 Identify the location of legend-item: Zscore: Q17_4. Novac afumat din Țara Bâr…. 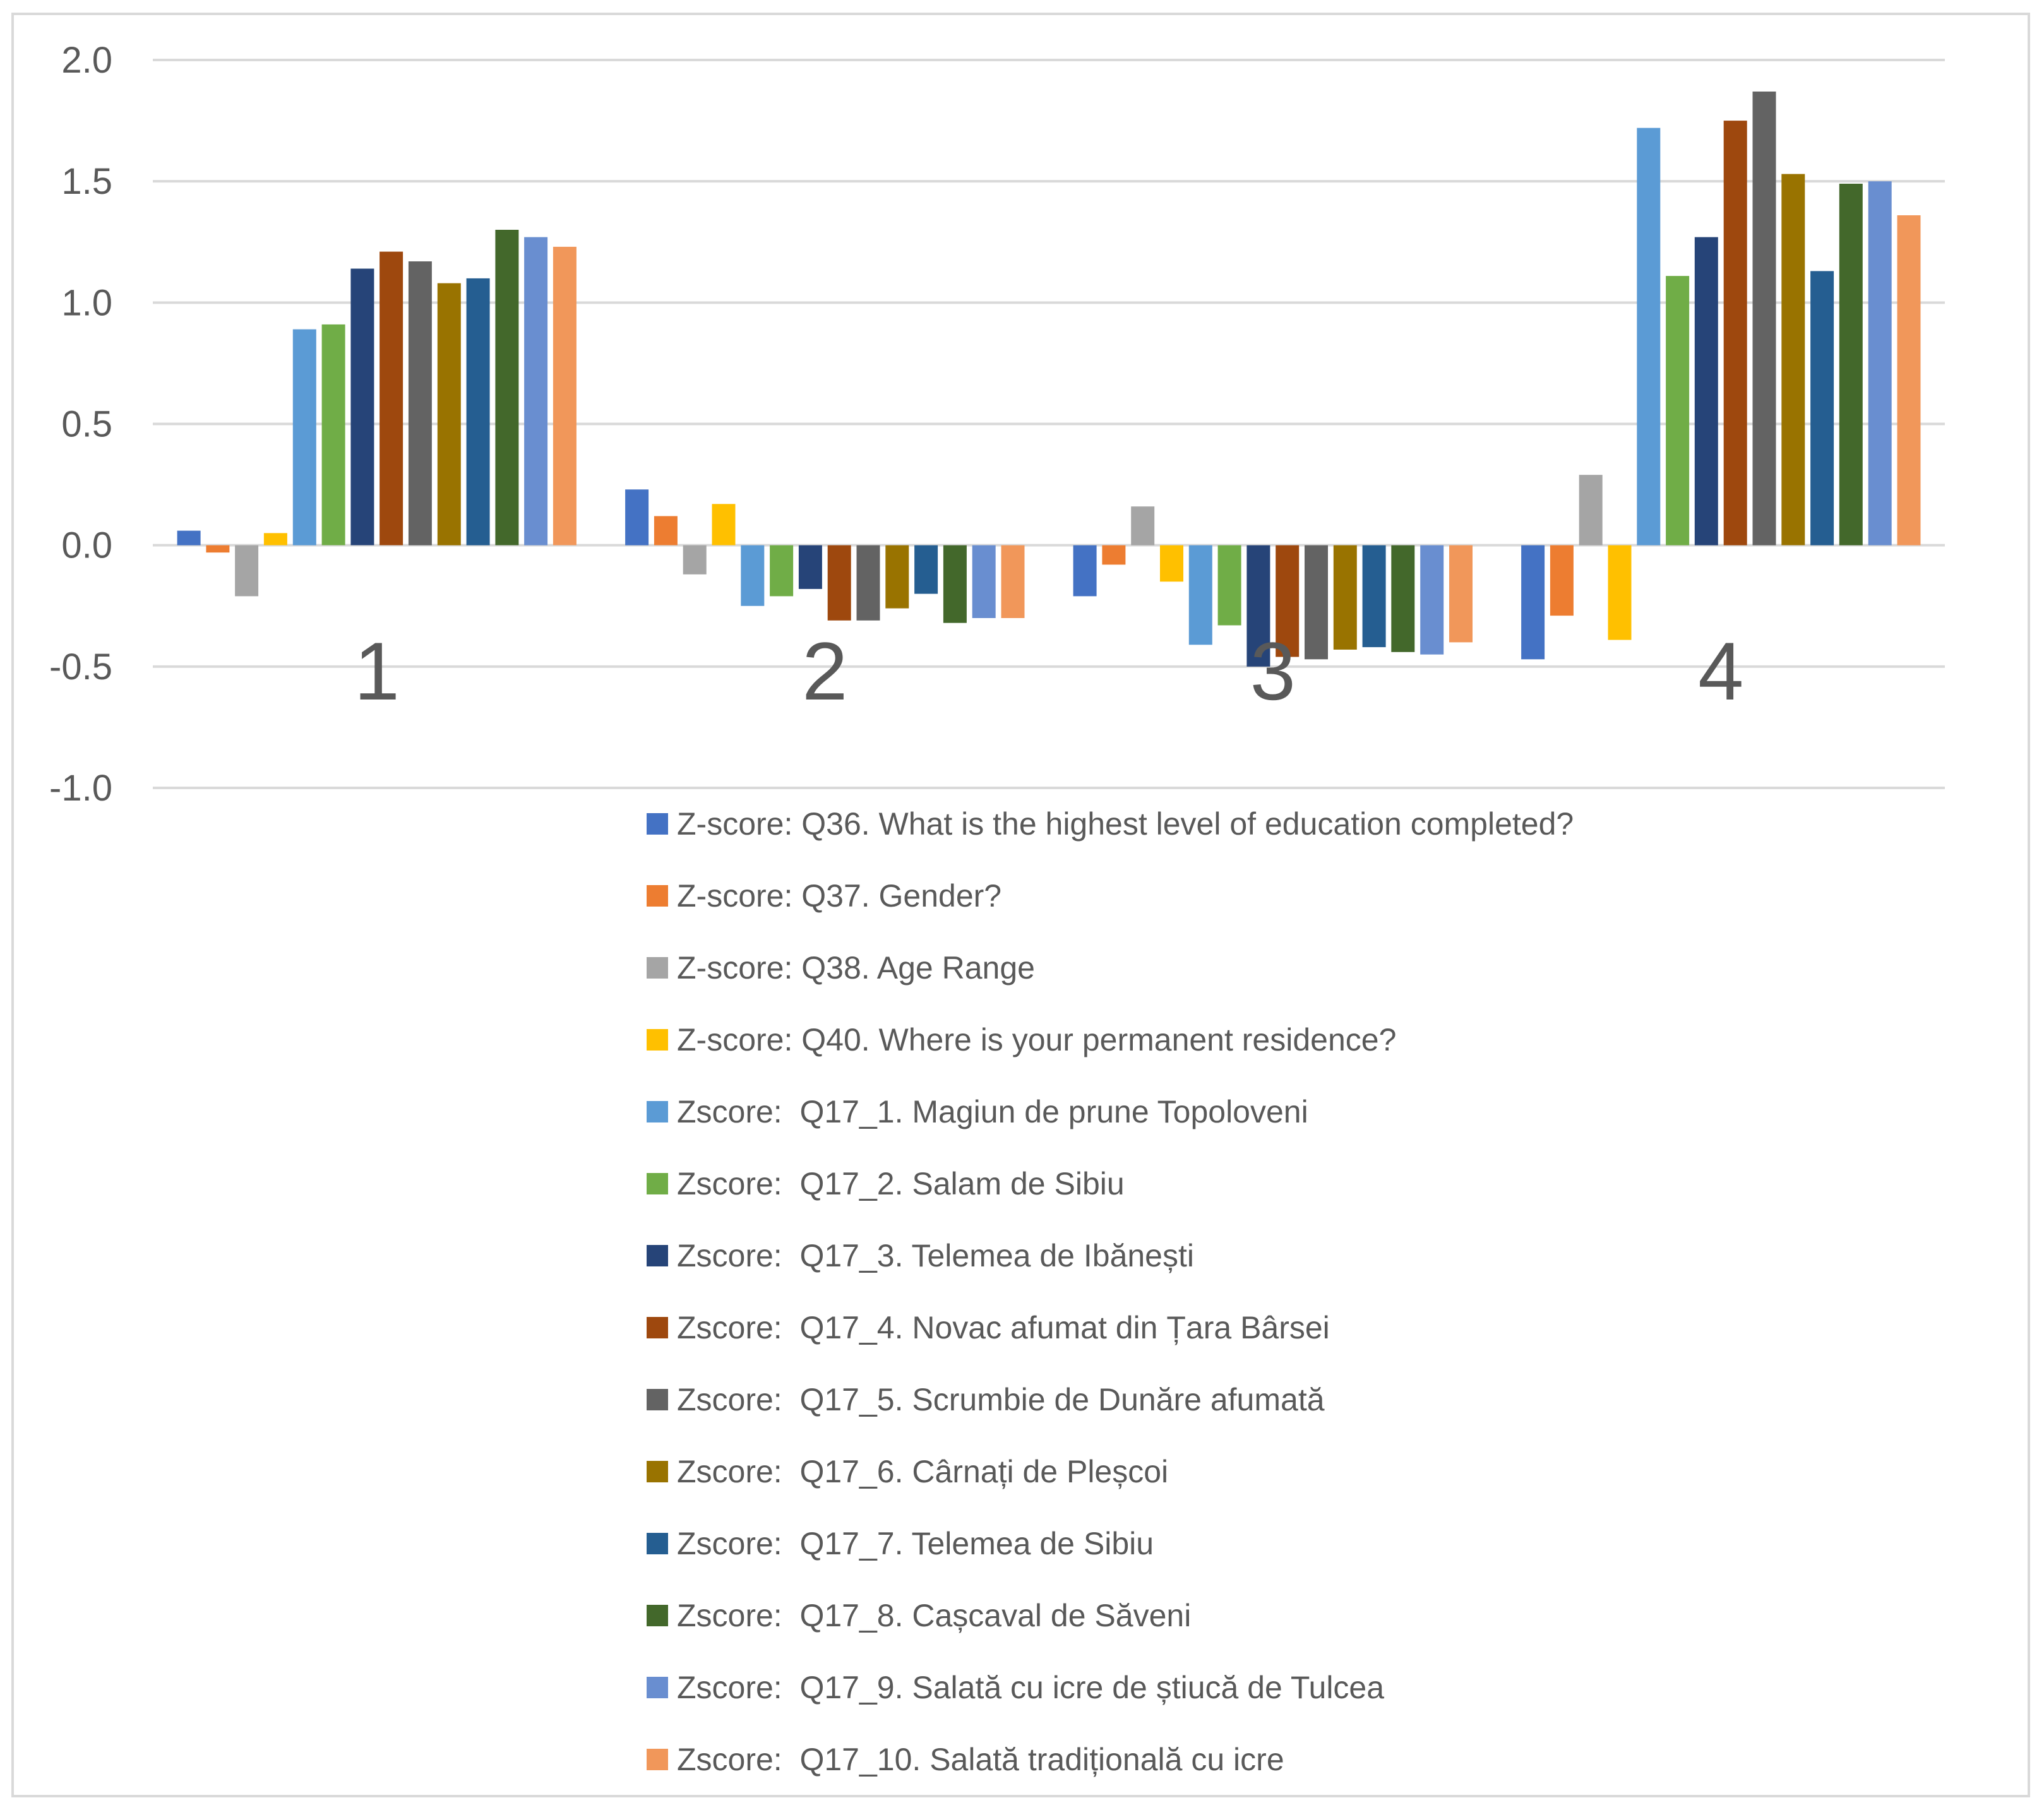
(989, 1328).